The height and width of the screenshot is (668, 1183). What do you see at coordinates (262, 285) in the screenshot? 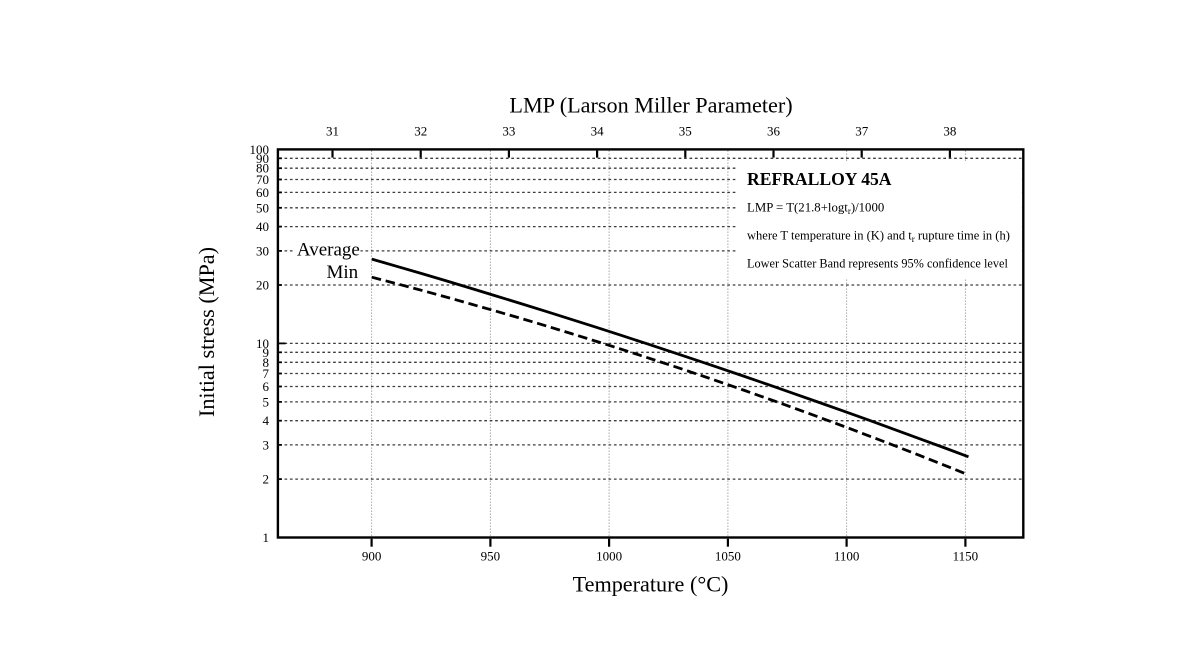
I see `svg-text: 20` at bounding box center [262, 285].